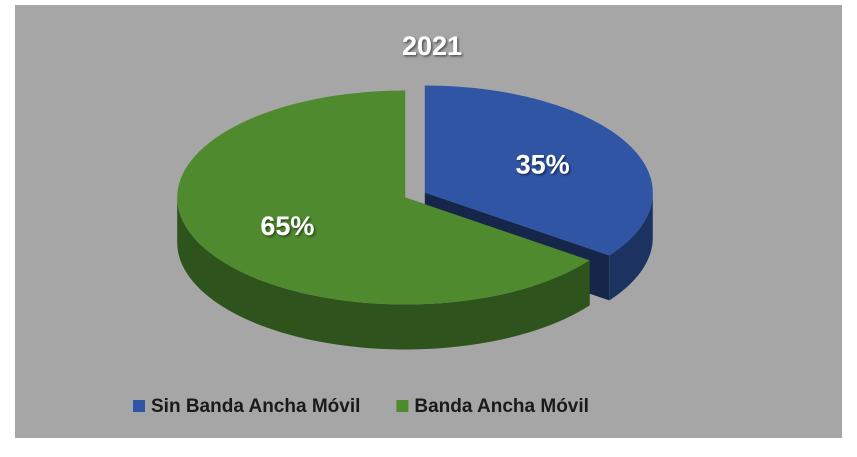  Describe the element at coordinates (287, 226) in the screenshot. I see `data-label: 65%` at that location.